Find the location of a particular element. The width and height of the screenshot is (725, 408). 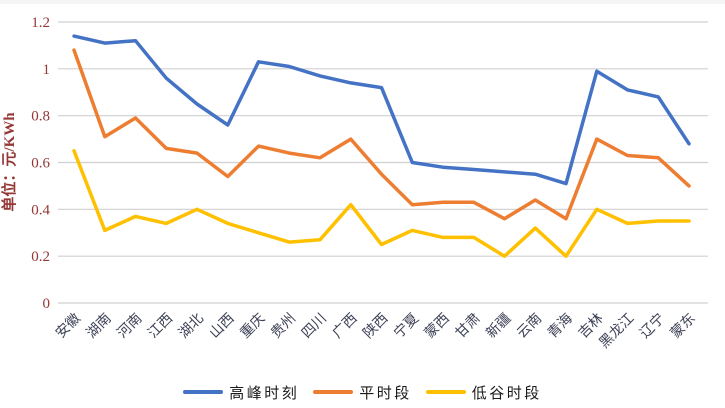

x-axis-category-label: 湖南 is located at coordinates (99, 326).